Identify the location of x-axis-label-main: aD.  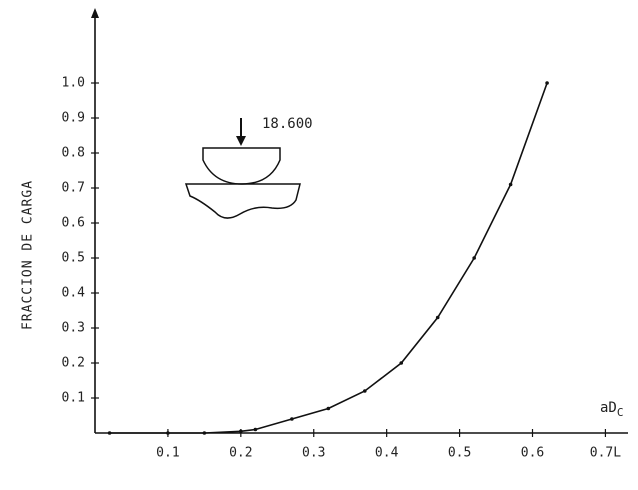
(608, 408).